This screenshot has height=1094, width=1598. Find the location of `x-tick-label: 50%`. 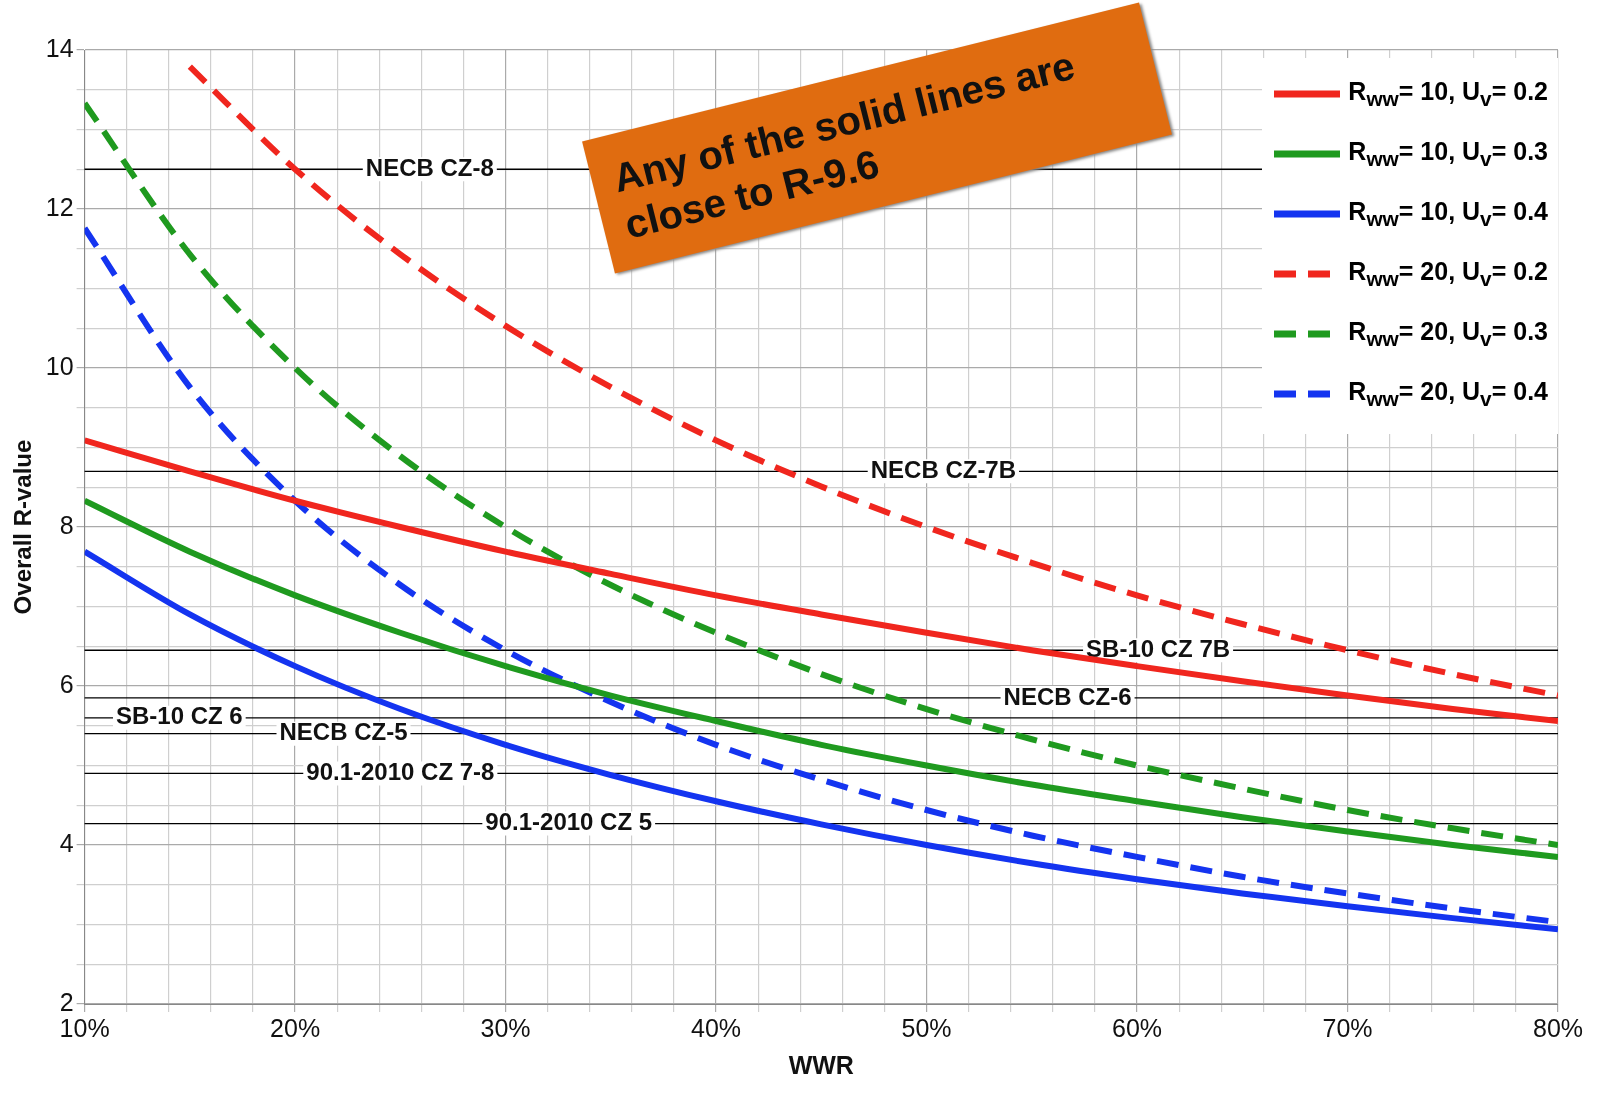

x-tick-label: 50% is located at coordinates (926, 1027).